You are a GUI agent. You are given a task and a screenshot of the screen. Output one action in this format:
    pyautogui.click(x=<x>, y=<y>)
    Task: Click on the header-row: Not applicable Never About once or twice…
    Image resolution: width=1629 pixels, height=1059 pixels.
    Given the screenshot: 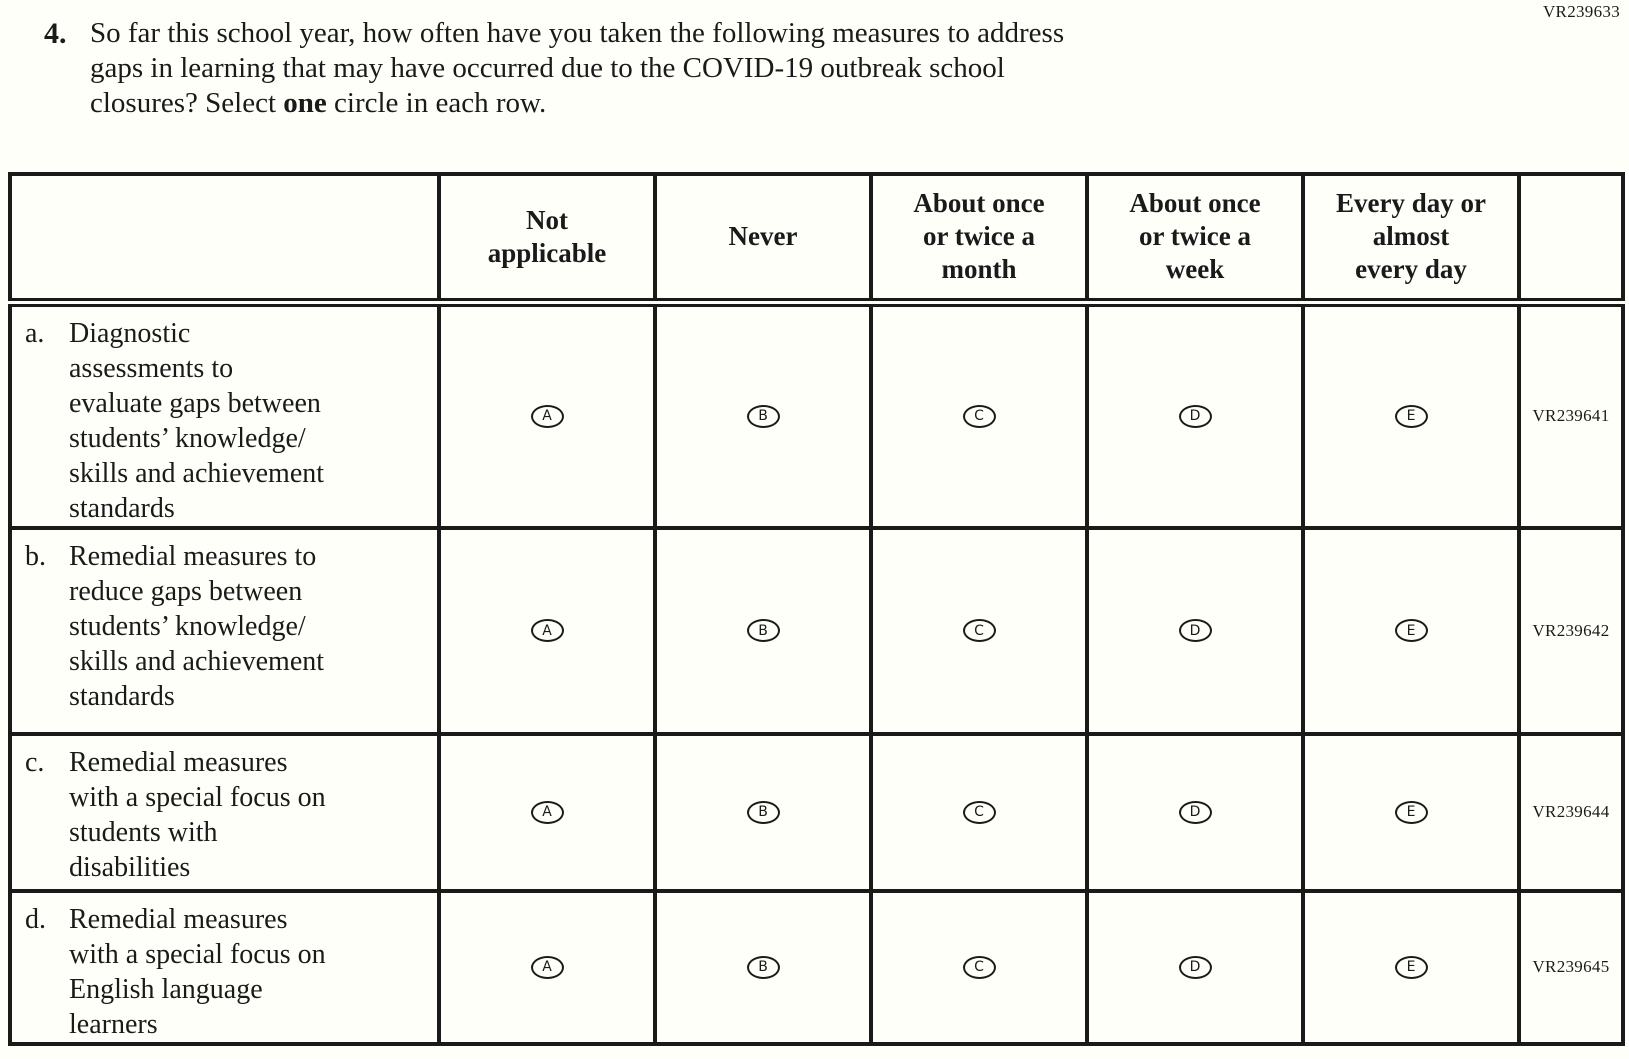 What is the action you would take?
    pyautogui.click(x=816, y=238)
    